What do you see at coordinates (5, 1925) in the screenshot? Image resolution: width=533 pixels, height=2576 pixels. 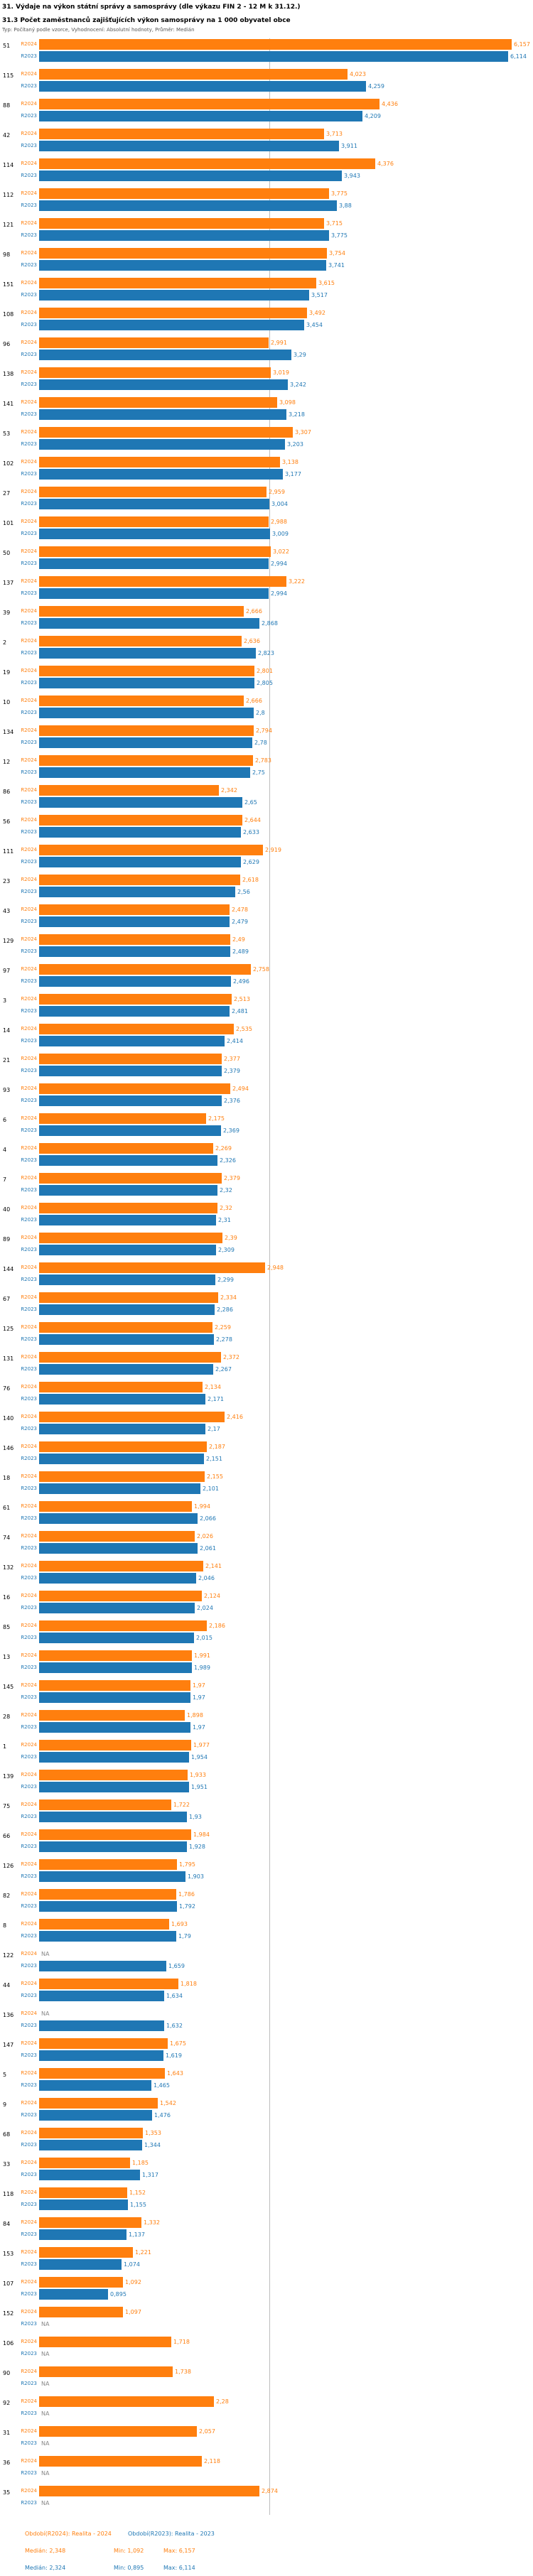 I see `category-label: 8` at bounding box center [5, 1925].